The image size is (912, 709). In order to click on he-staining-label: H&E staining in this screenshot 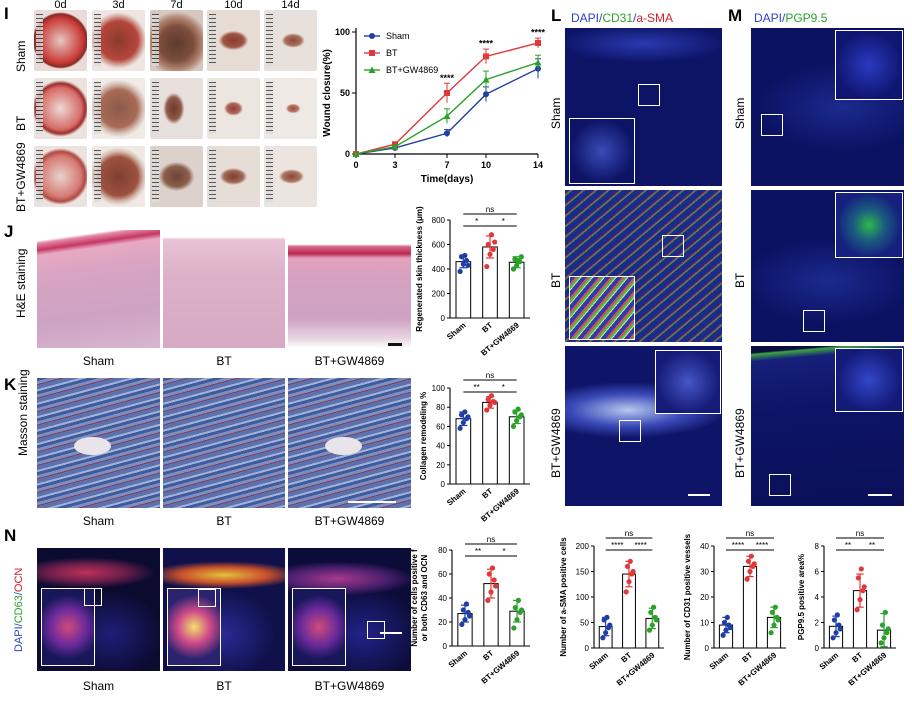, I will do `click(21, 283)`.